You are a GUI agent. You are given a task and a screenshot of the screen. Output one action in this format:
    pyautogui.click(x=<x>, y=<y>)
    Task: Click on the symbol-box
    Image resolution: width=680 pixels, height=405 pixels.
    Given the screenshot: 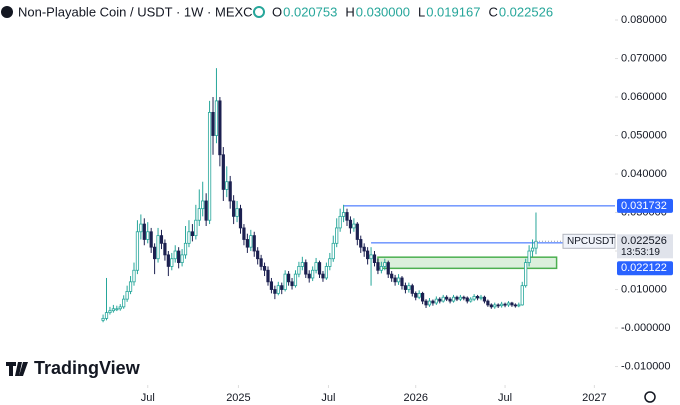 What is the action you would take?
    pyautogui.click(x=589, y=241)
    